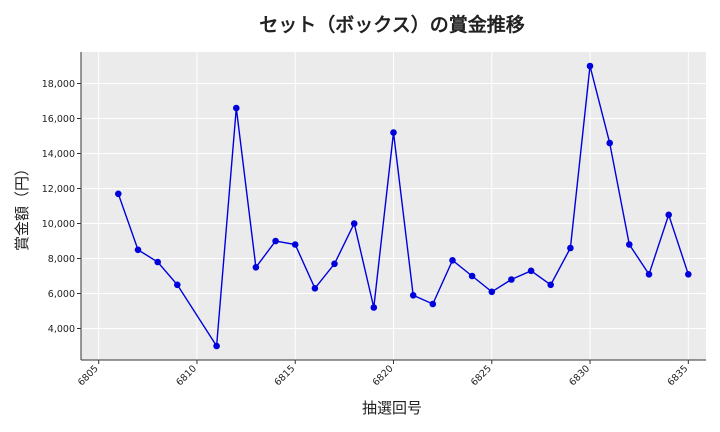  I want to click on x-tick-label: 6815, so click(284, 375).